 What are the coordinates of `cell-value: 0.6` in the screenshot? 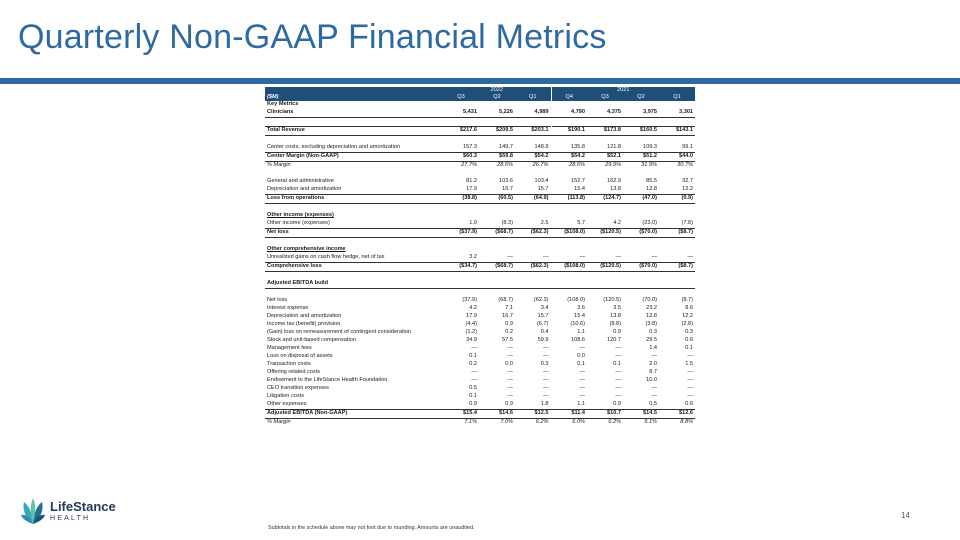 It's located at (677, 405).